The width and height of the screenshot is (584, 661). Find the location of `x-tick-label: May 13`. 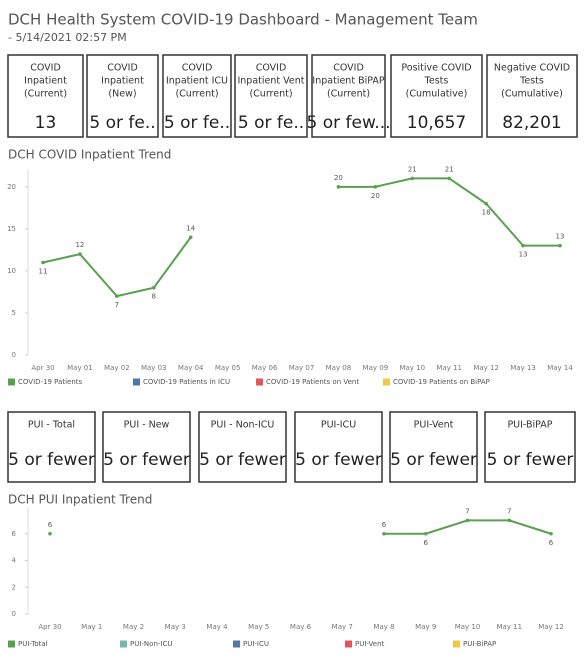

x-tick-label: May 13 is located at coordinates (523, 368).